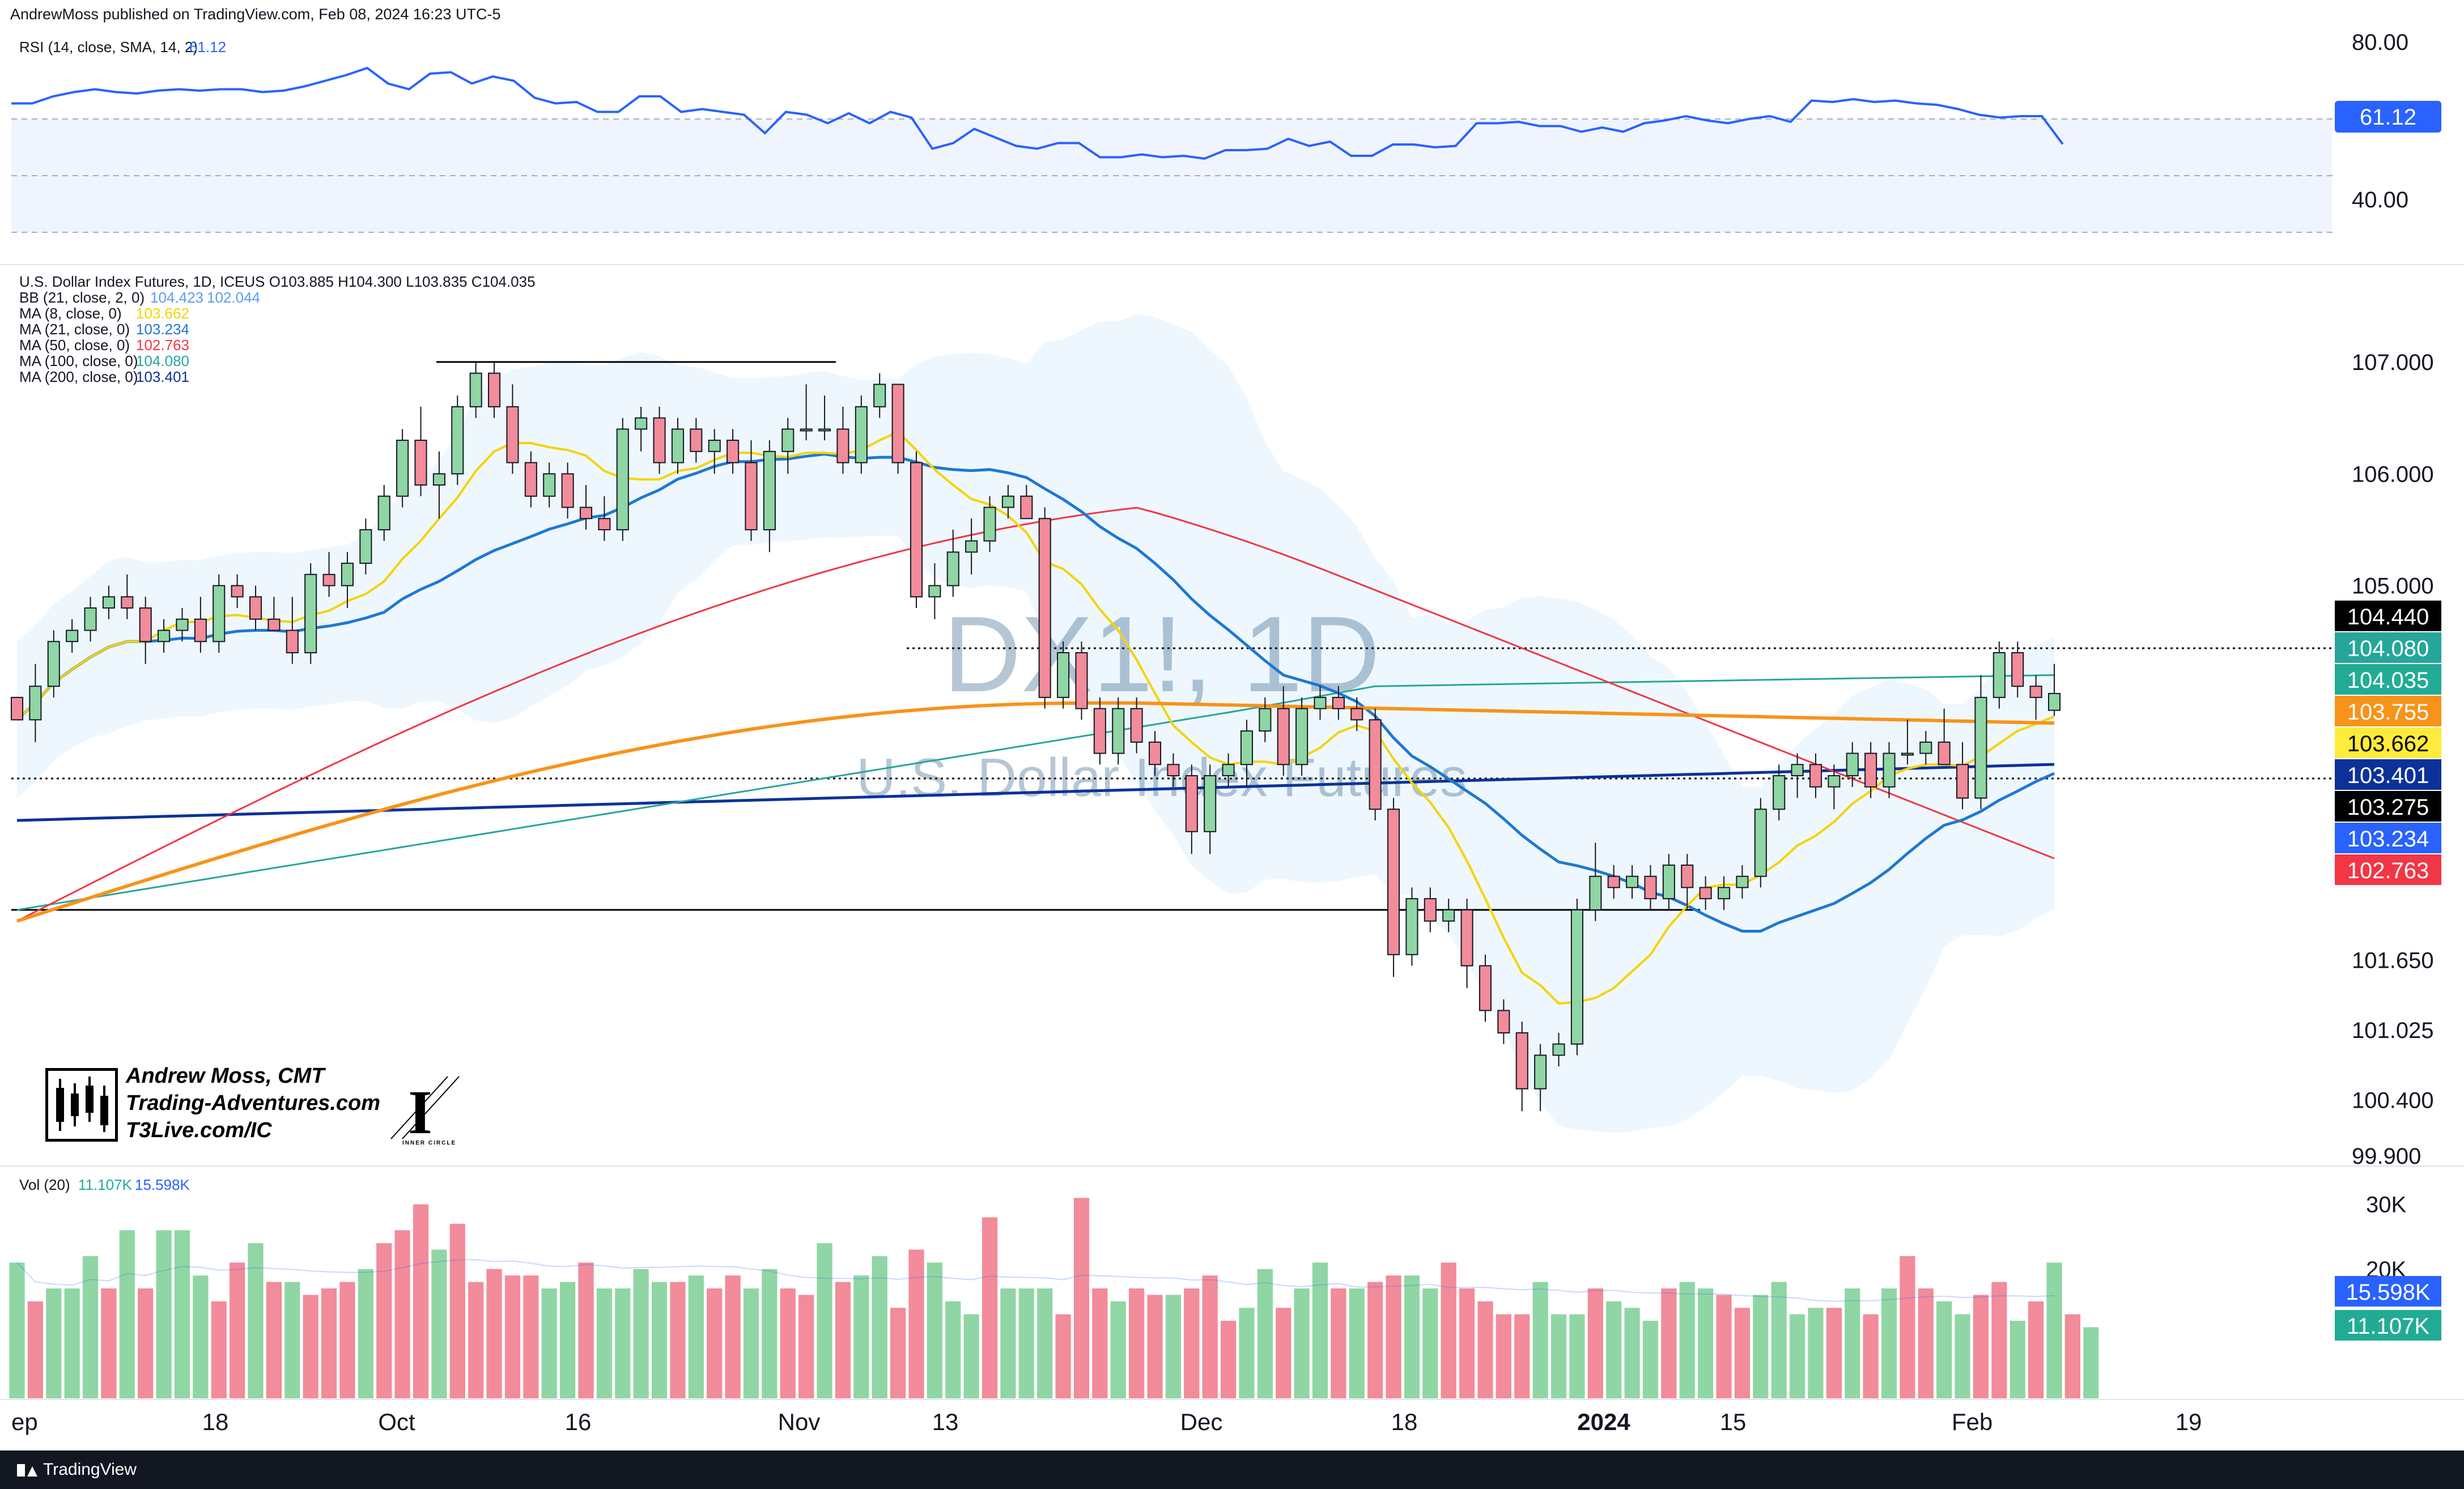  Describe the element at coordinates (2388, 743) in the screenshot. I see `price-badge-text: 103.662` at that location.